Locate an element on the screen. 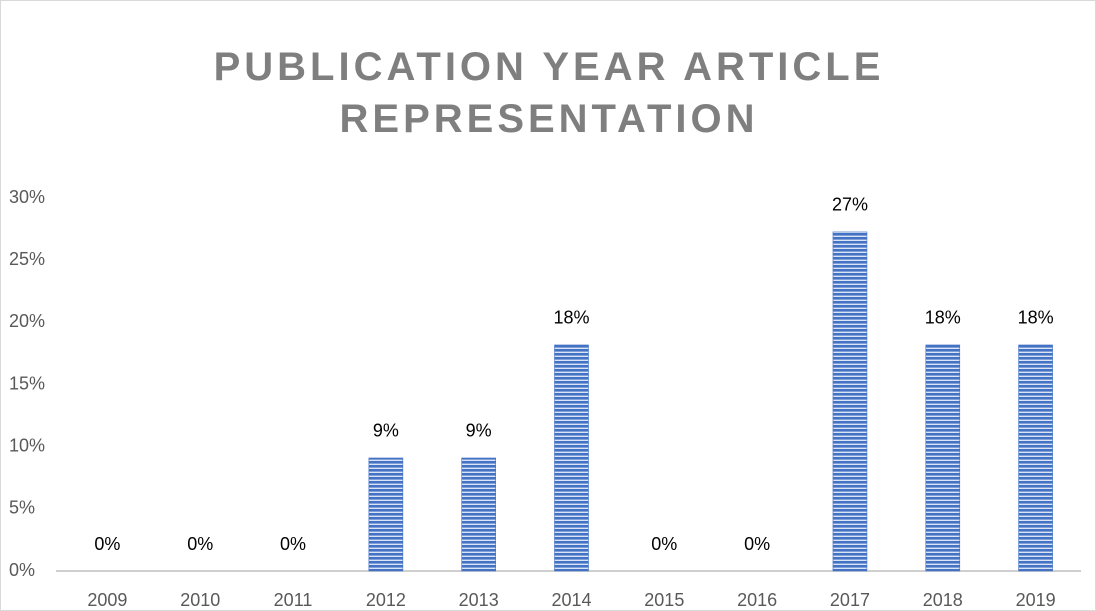  x-tick-label: 2019 is located at coordinates (1036, 600).